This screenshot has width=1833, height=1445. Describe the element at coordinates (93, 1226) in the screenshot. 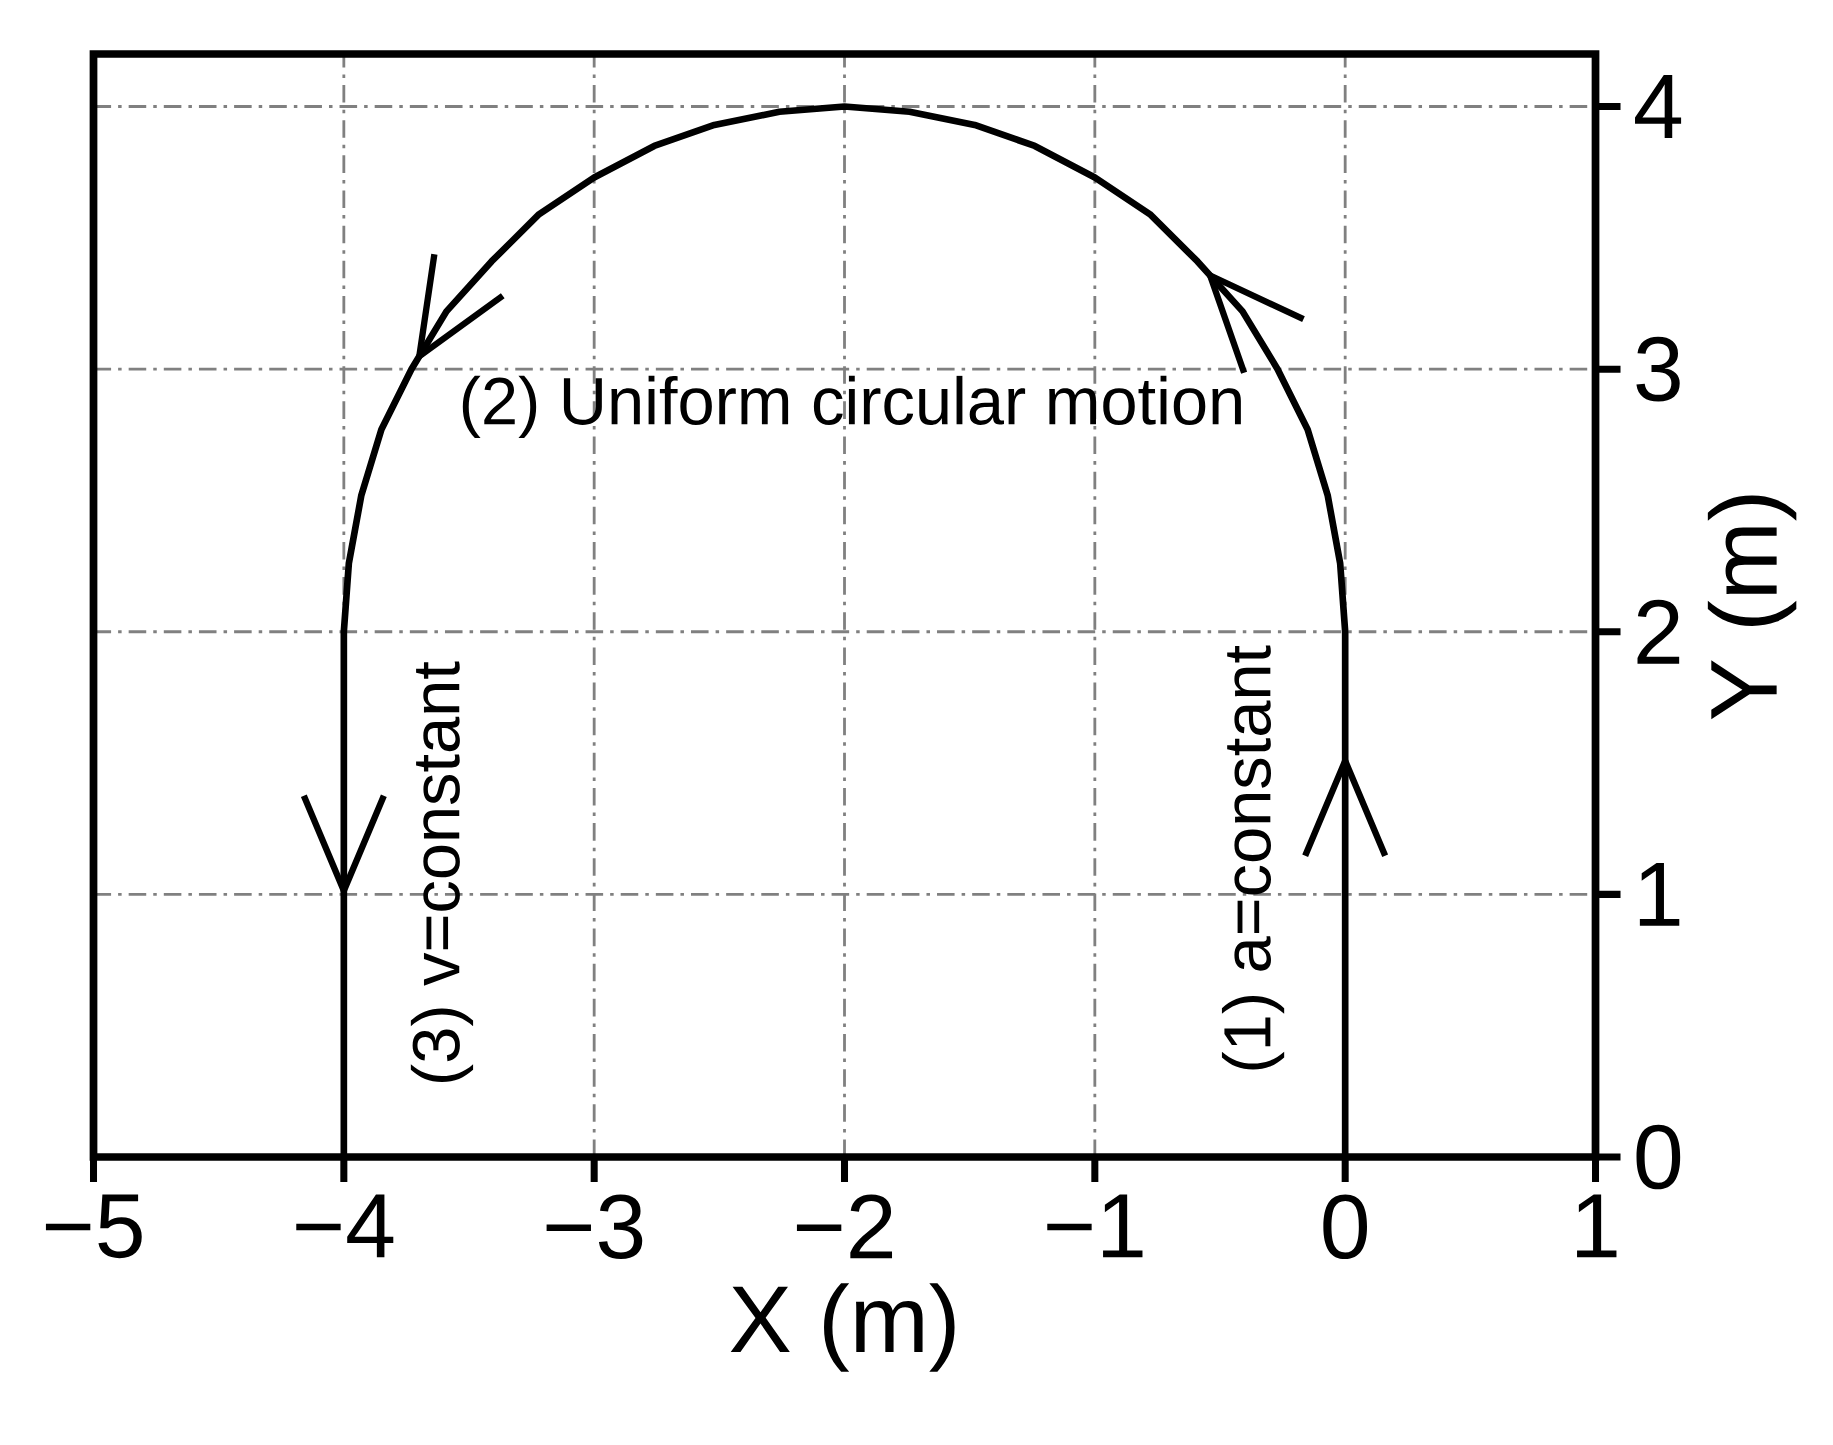

I see `x-tick-label: −5` at that location.